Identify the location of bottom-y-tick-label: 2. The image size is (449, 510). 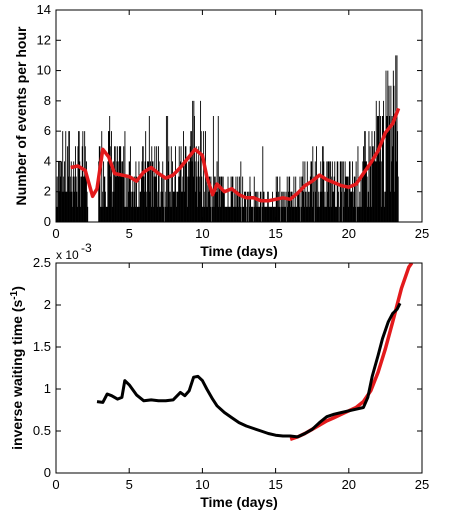
(47, 304).